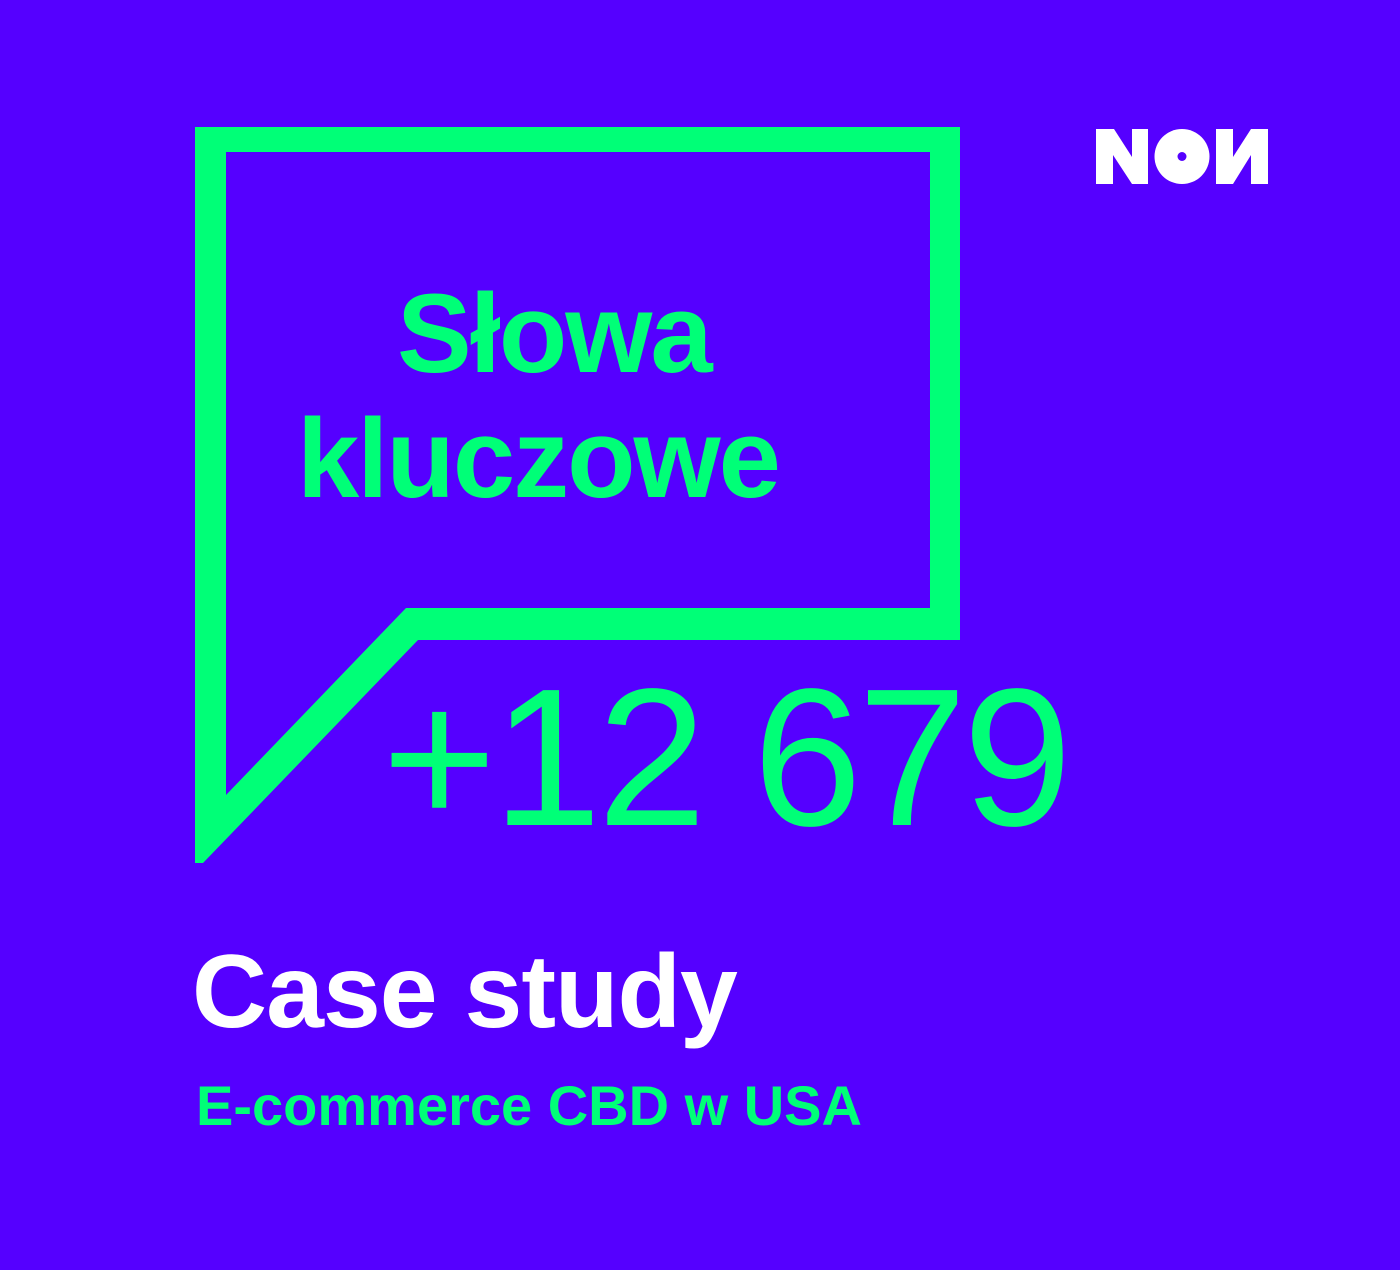 This screenshot has width=1400, height=1270. What do you see at coordinates (465, 992) in the screenshot?
I see `page-title: Case study` at bounding box center [465, 992].